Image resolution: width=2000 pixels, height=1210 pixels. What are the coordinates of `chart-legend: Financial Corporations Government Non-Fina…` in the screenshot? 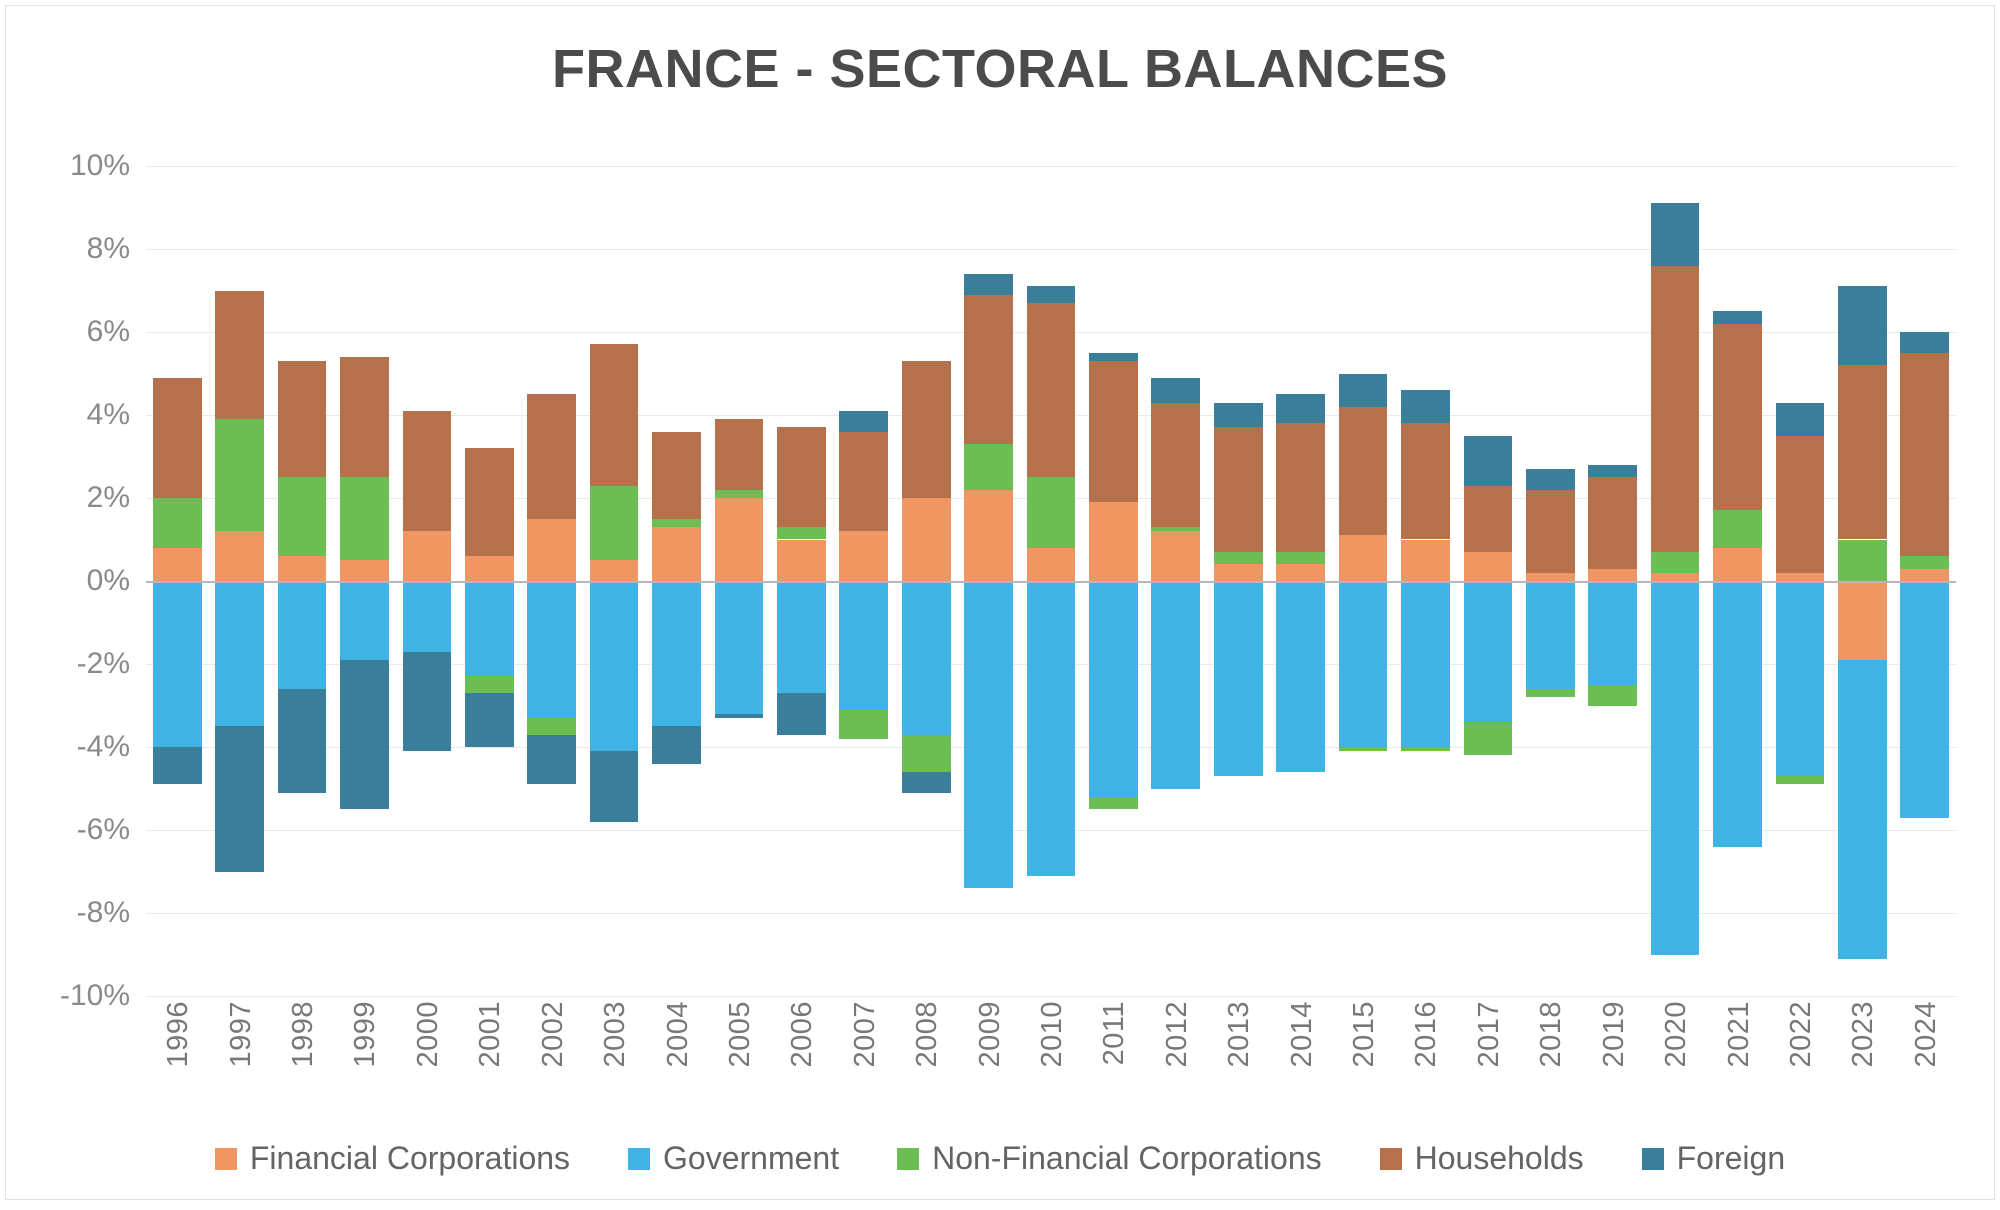 It's located at (1000, 1158).